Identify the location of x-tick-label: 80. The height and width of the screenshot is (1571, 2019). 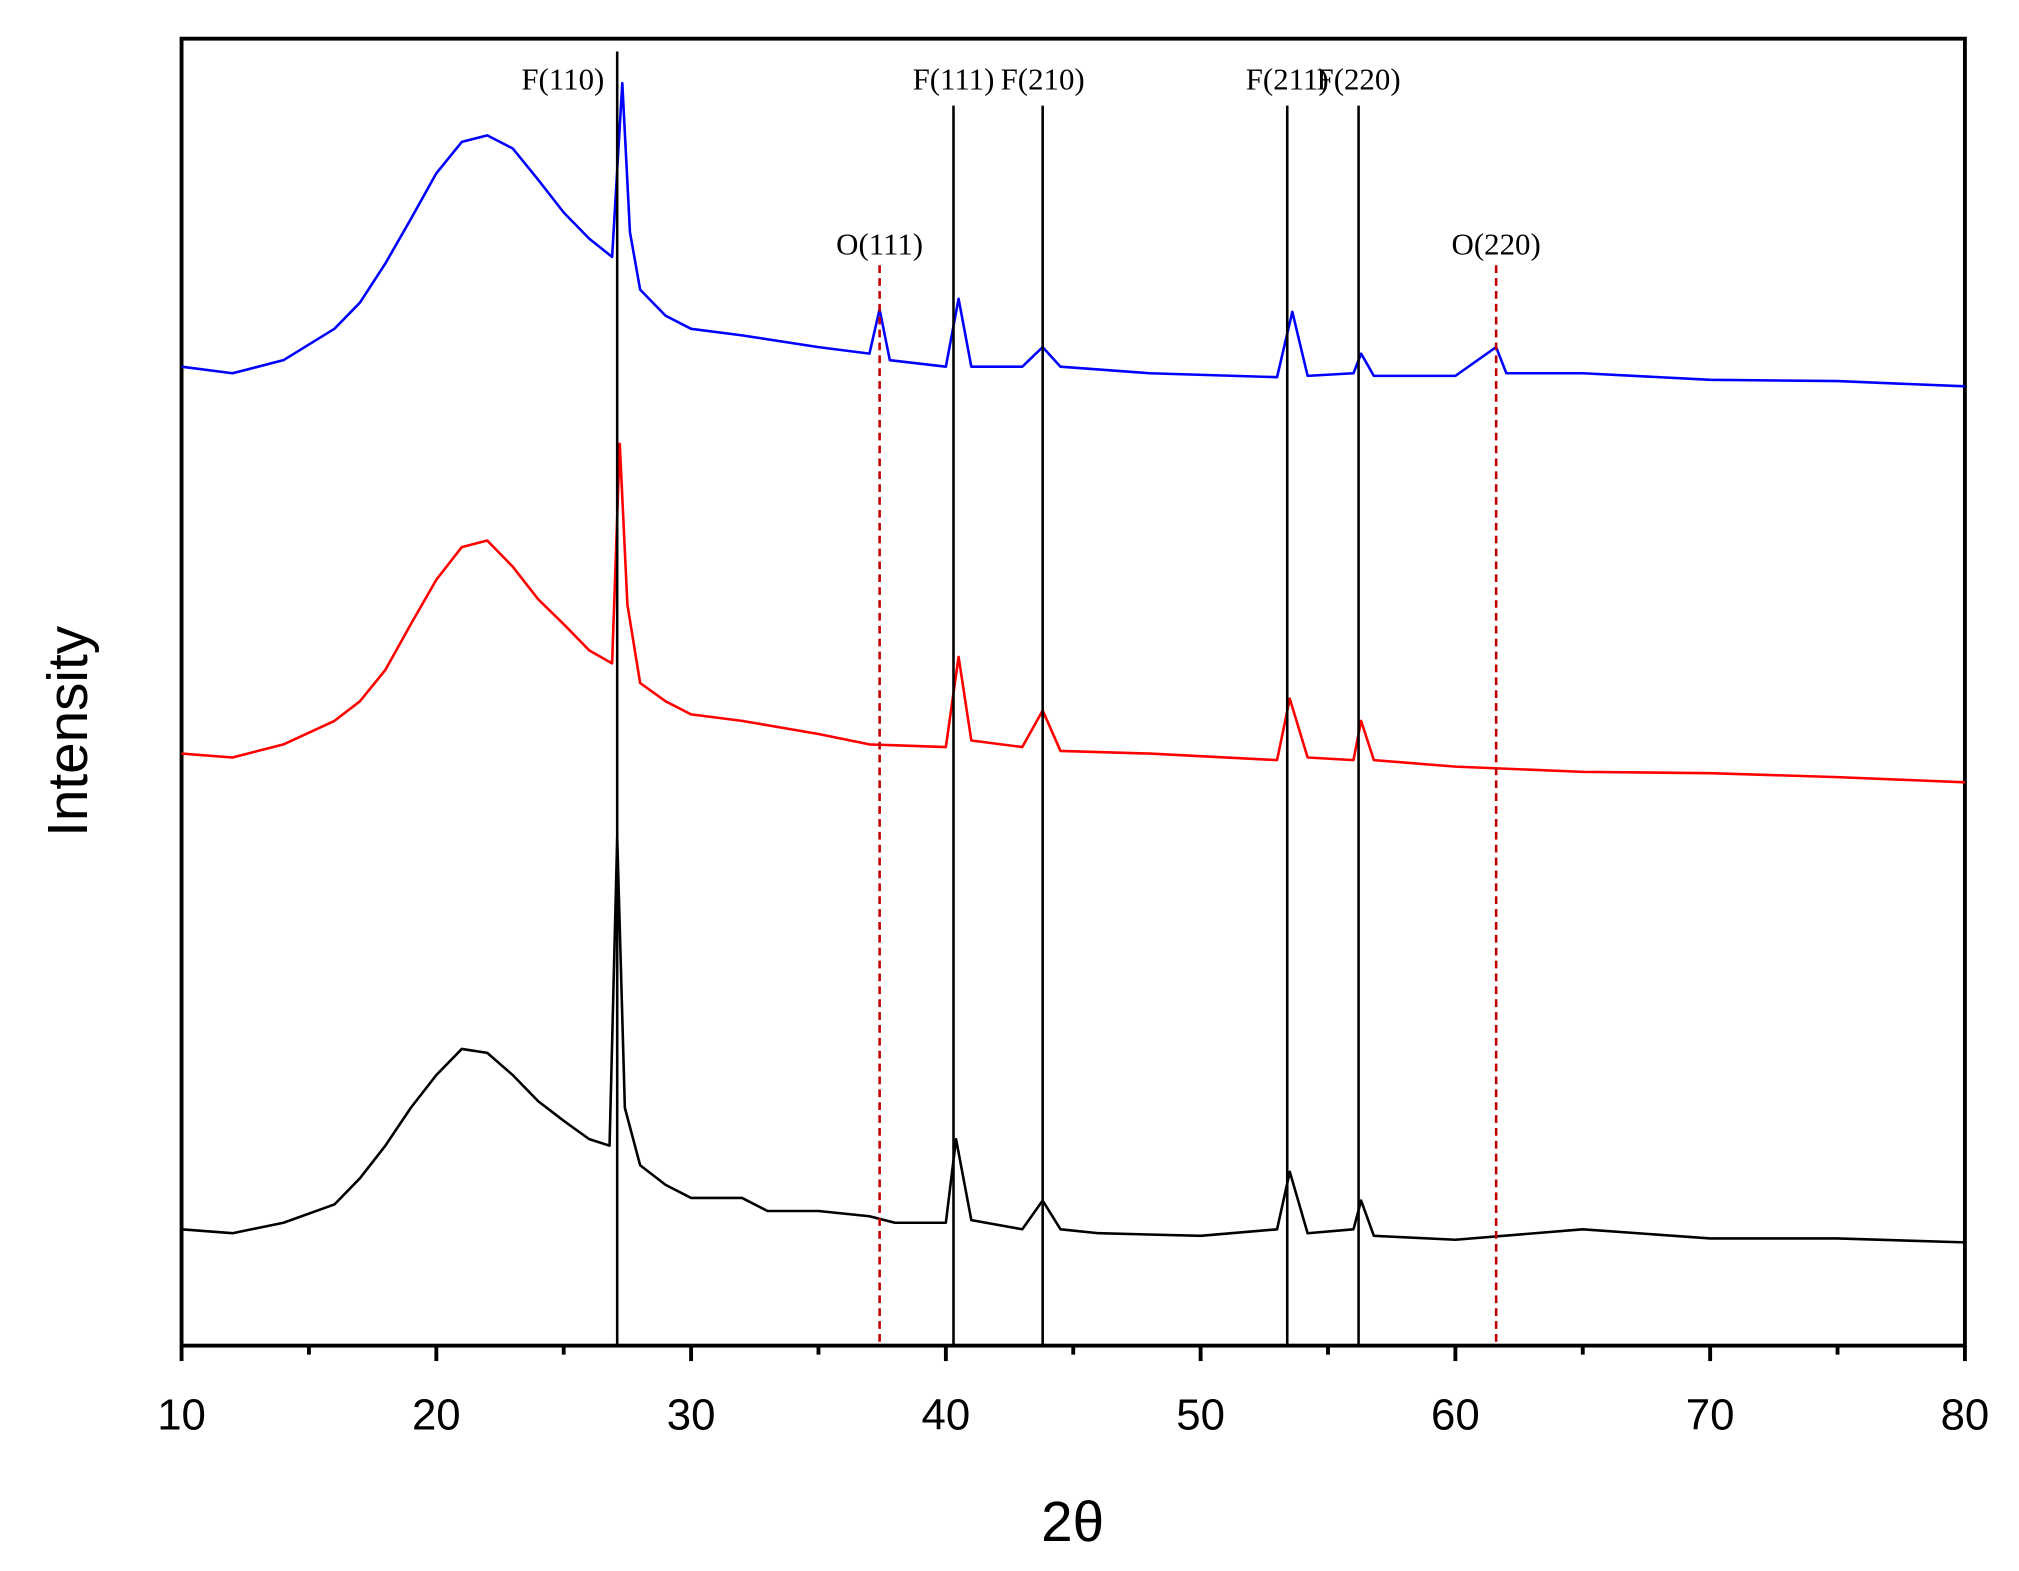
(1965, 1414).